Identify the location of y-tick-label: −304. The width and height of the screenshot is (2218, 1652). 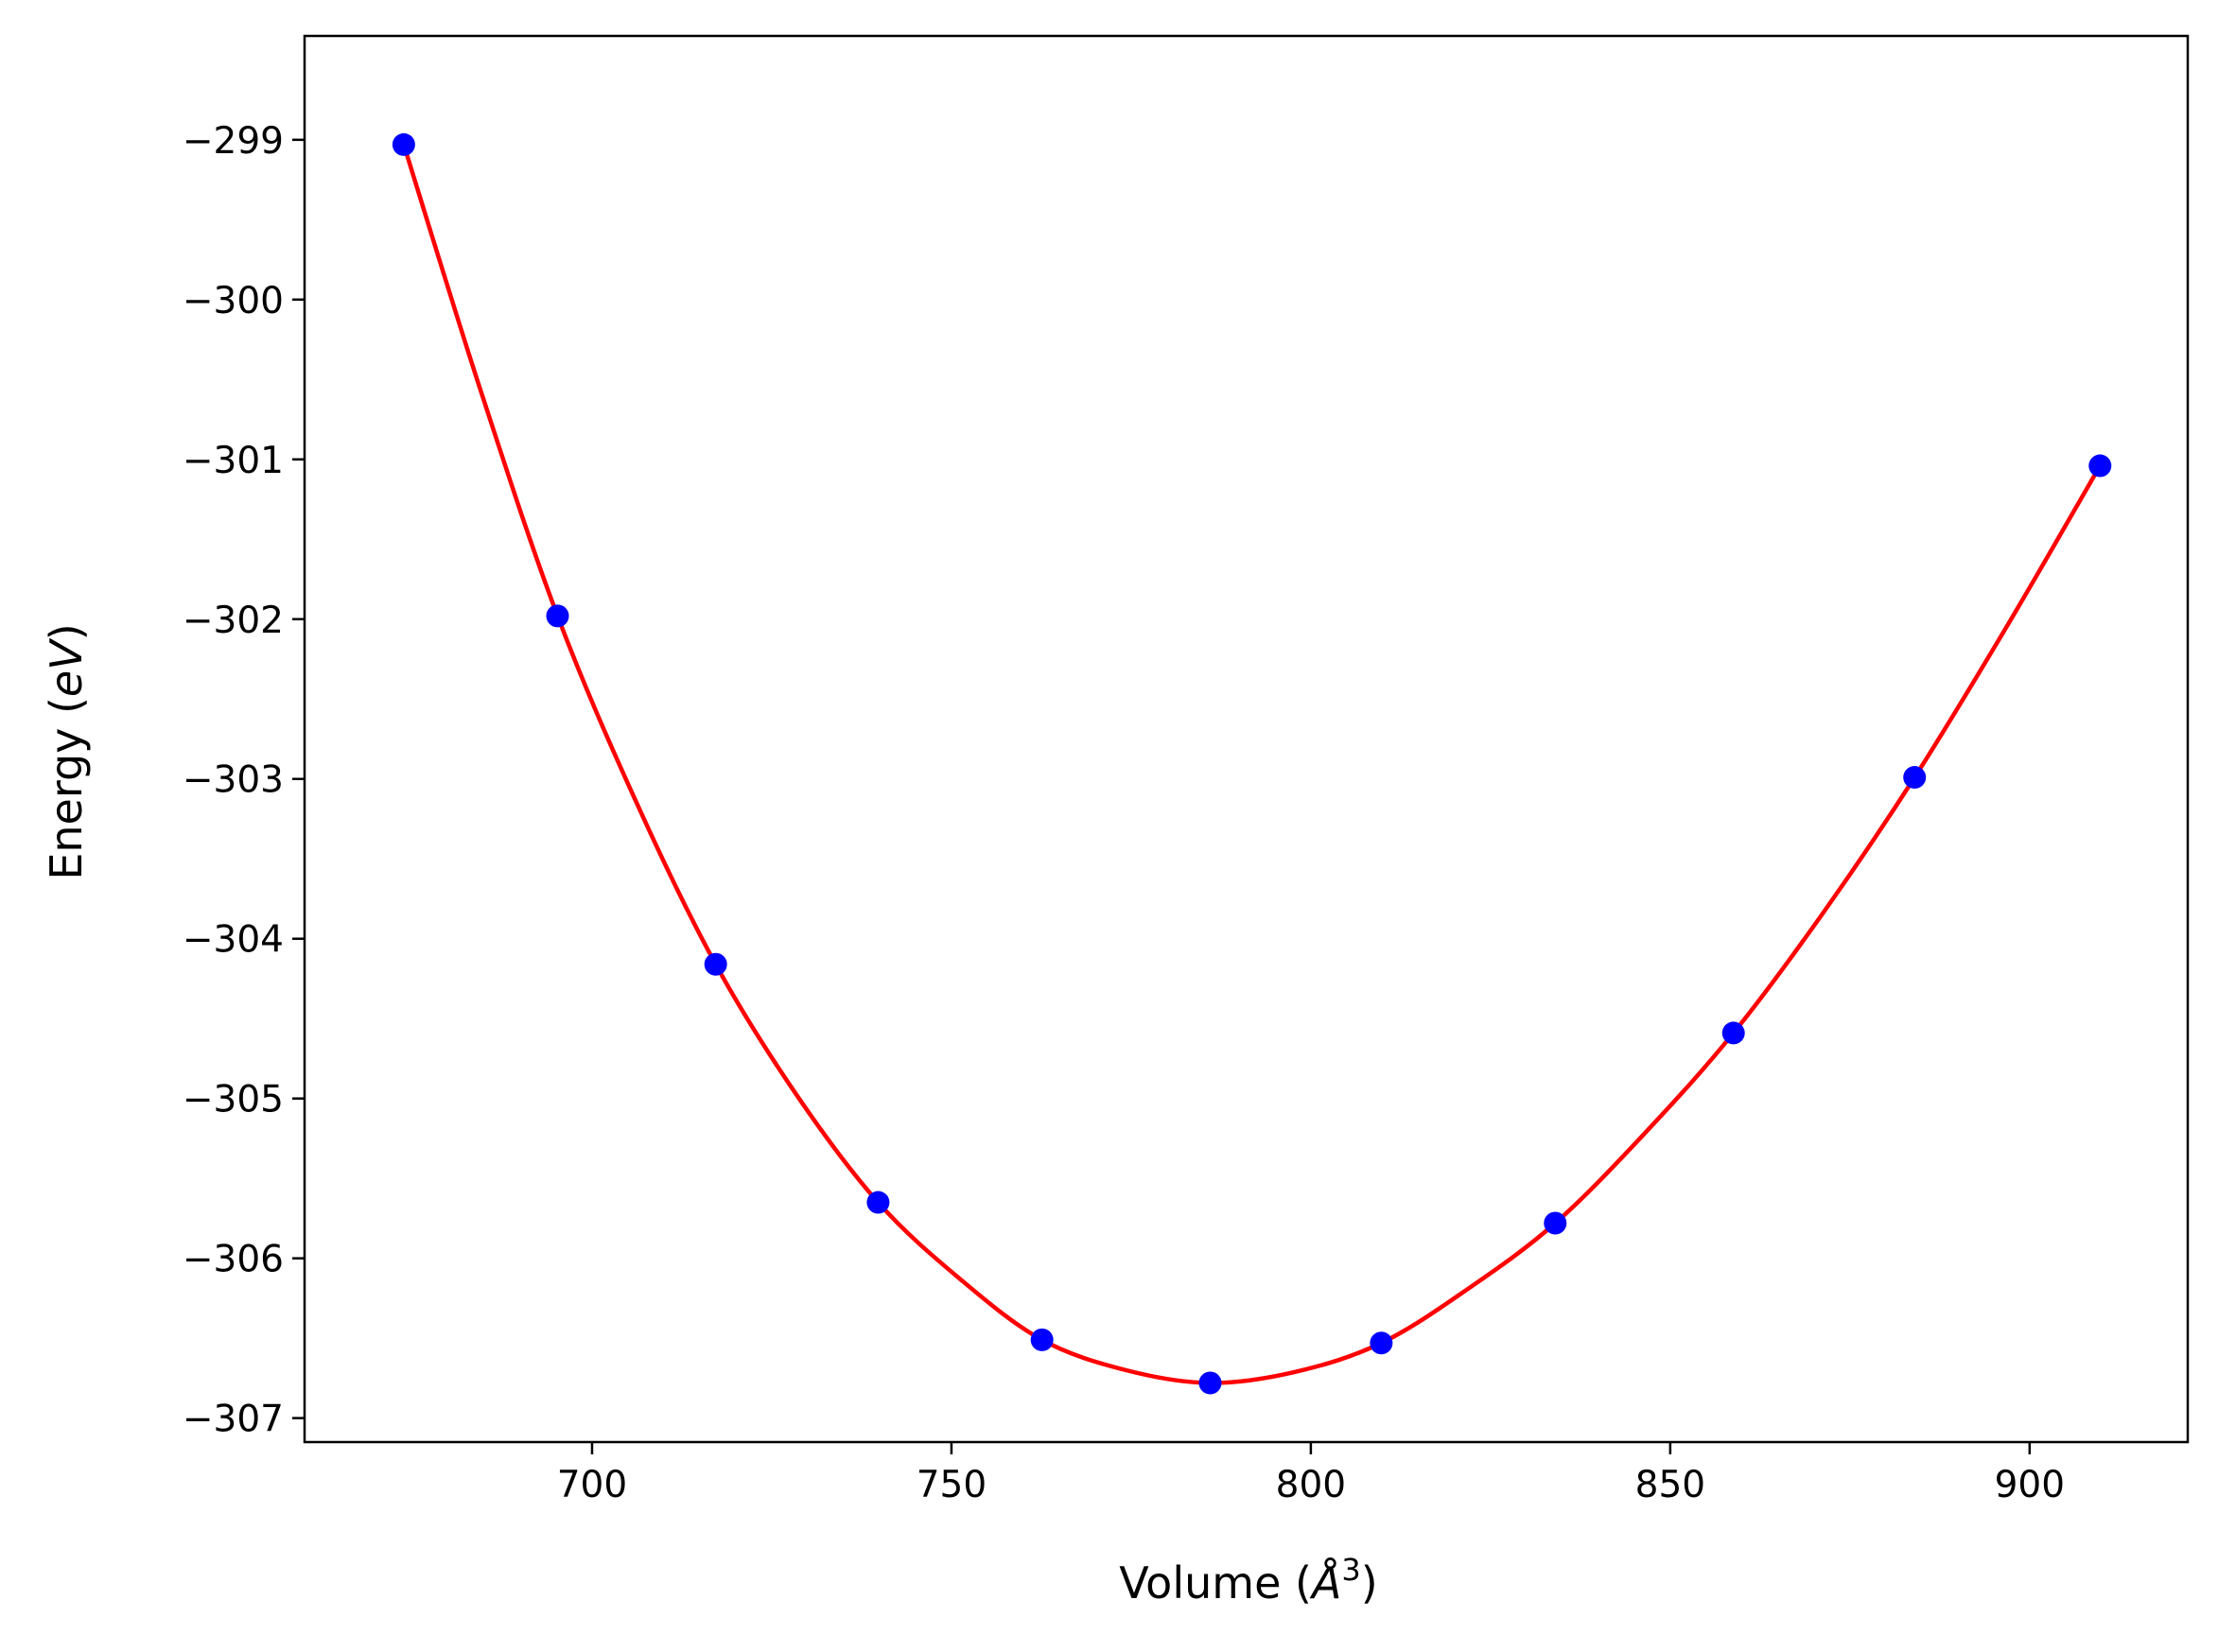
(233, 941).